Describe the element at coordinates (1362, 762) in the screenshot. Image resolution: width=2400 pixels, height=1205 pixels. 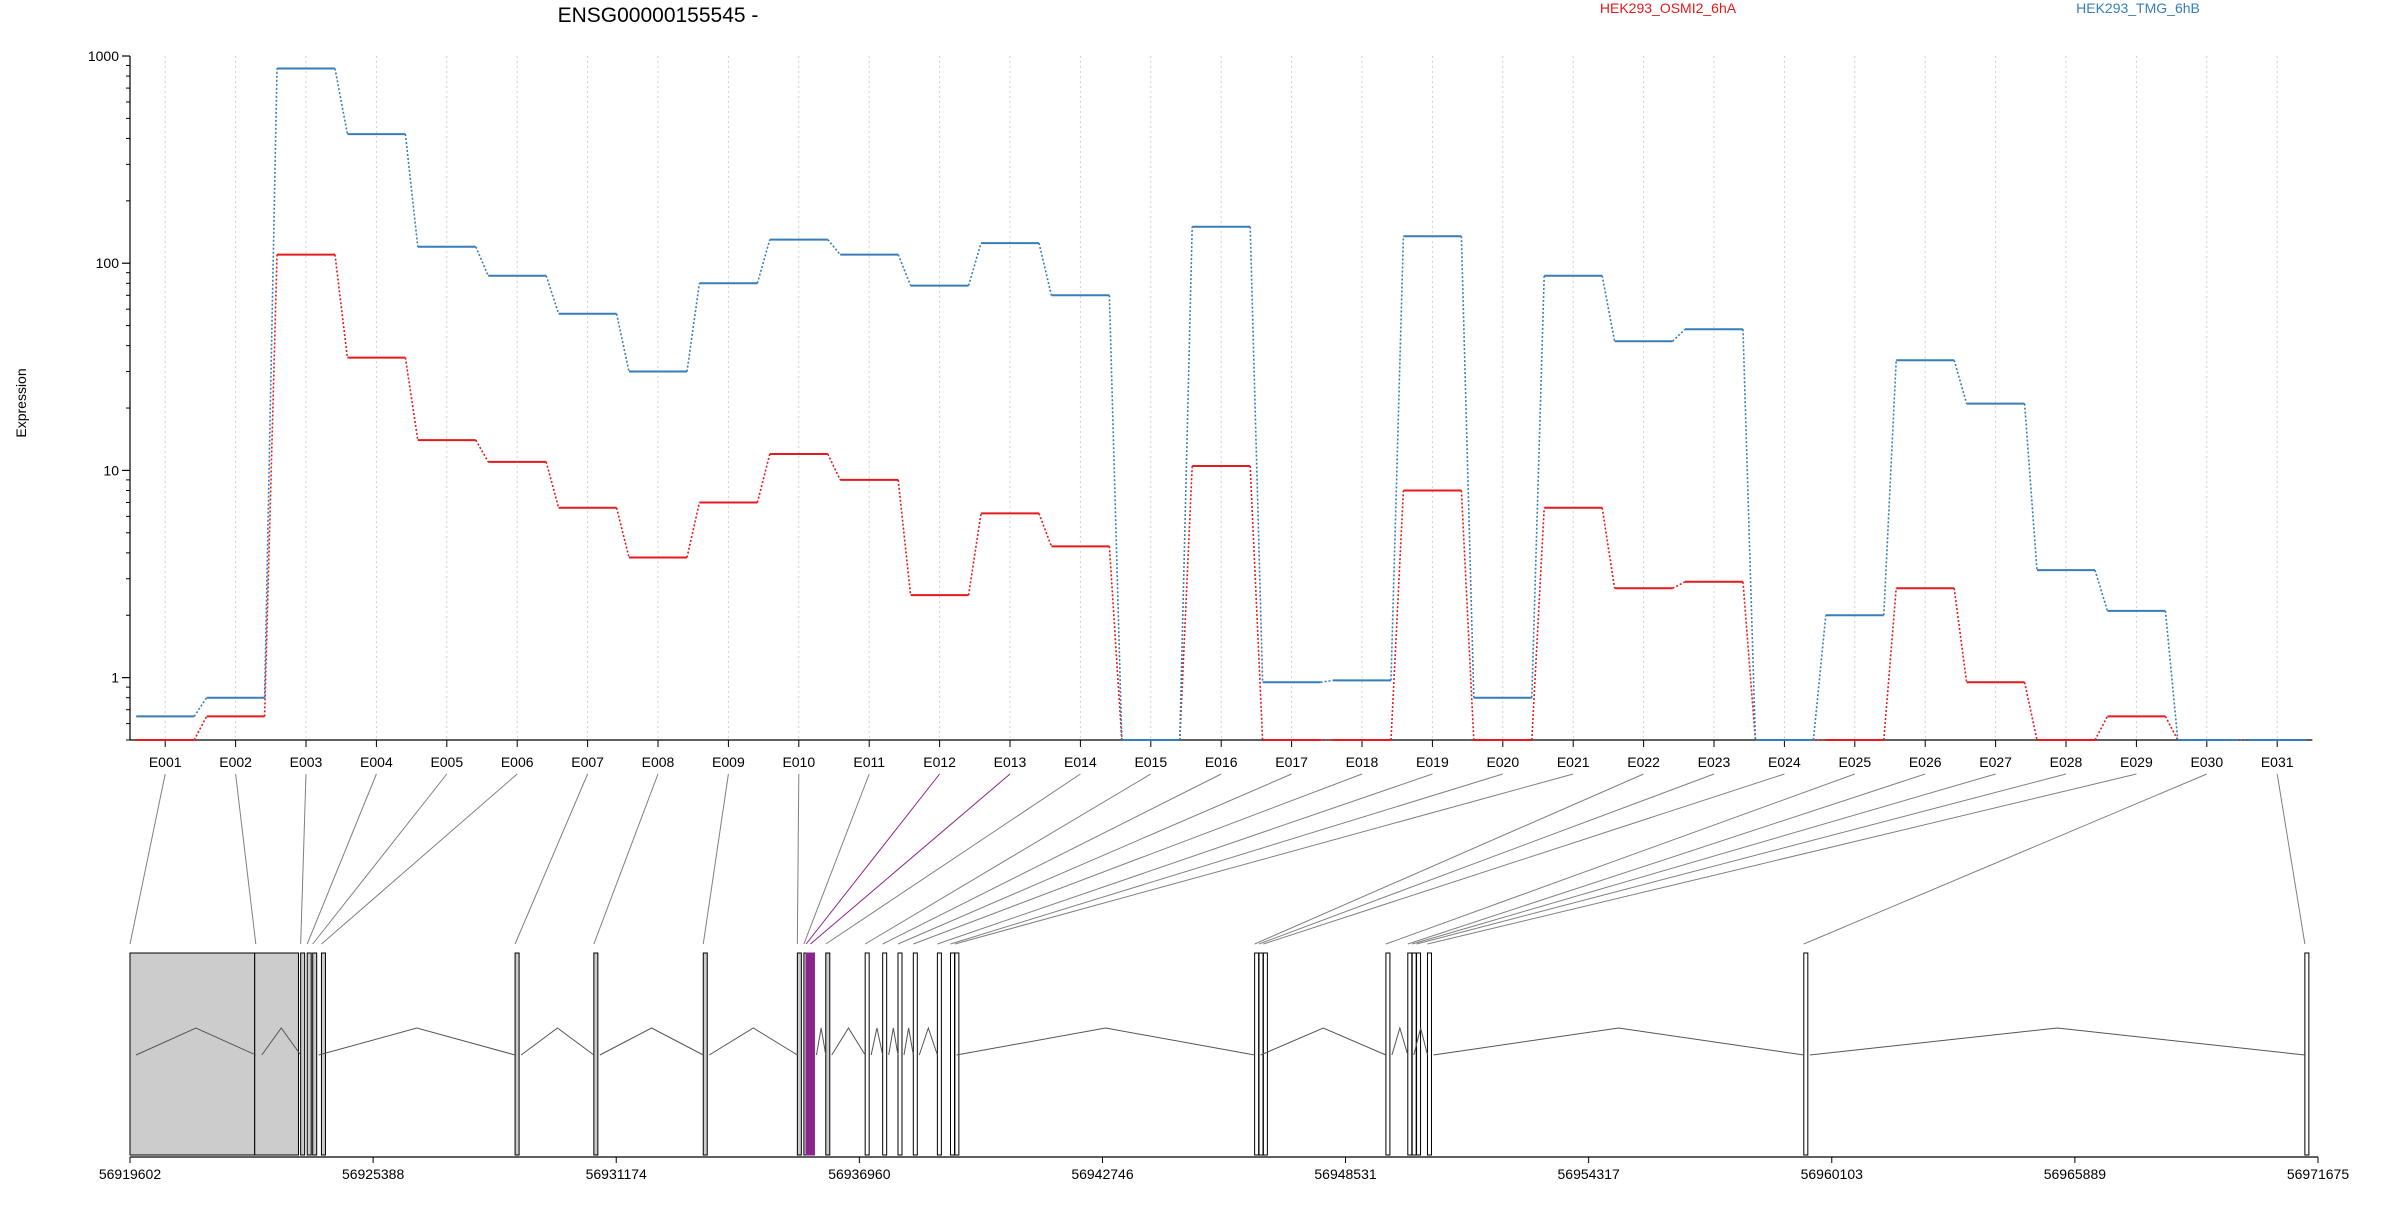
I see `x-tick-label: E018` at that location.